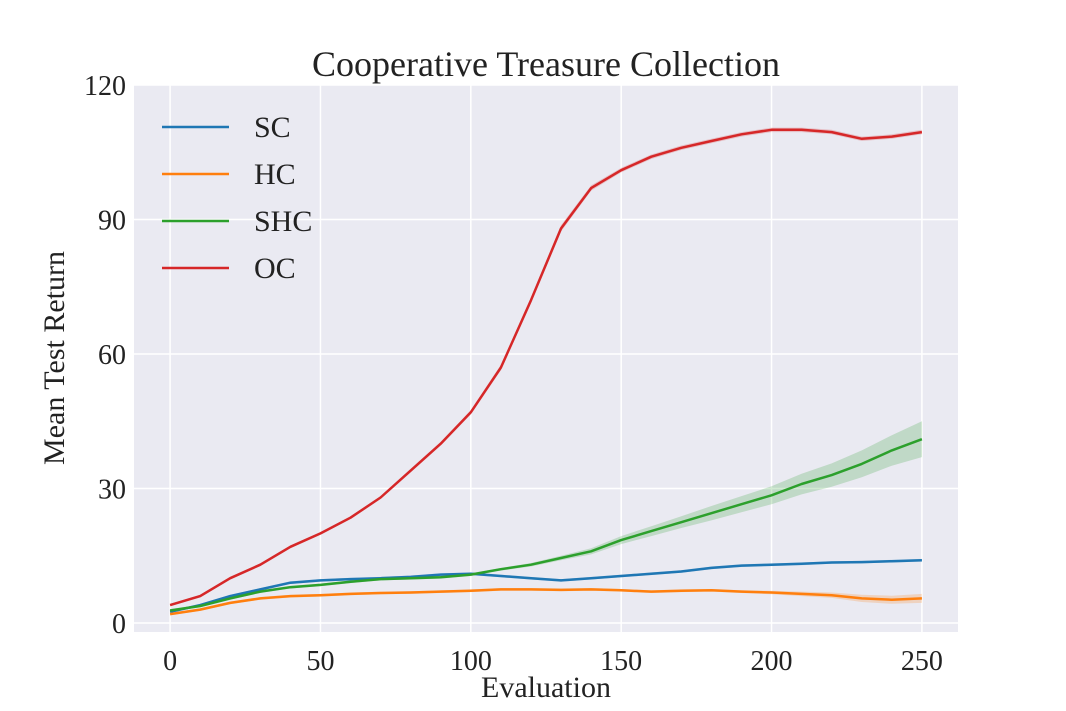  I want to click on series-line-hc, so click(545, 602).